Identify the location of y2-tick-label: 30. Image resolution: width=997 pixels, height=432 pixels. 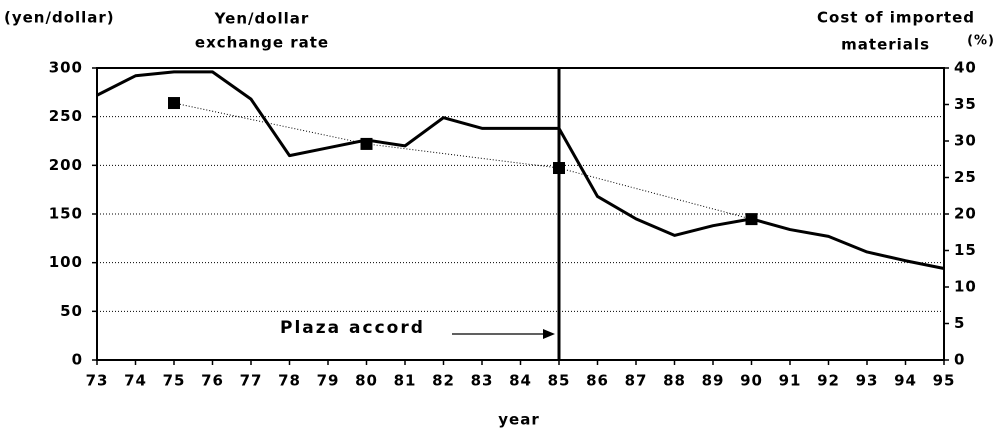
(965, 141).